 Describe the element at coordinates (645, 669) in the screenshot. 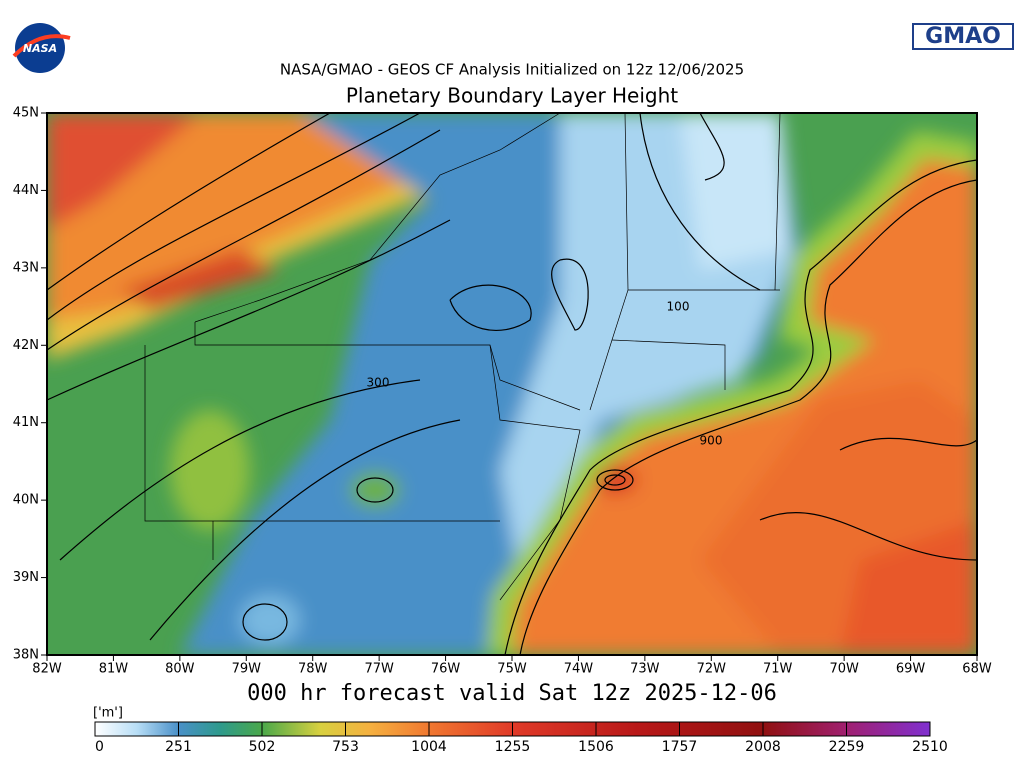

I see `lon-label: 73W` at that location.